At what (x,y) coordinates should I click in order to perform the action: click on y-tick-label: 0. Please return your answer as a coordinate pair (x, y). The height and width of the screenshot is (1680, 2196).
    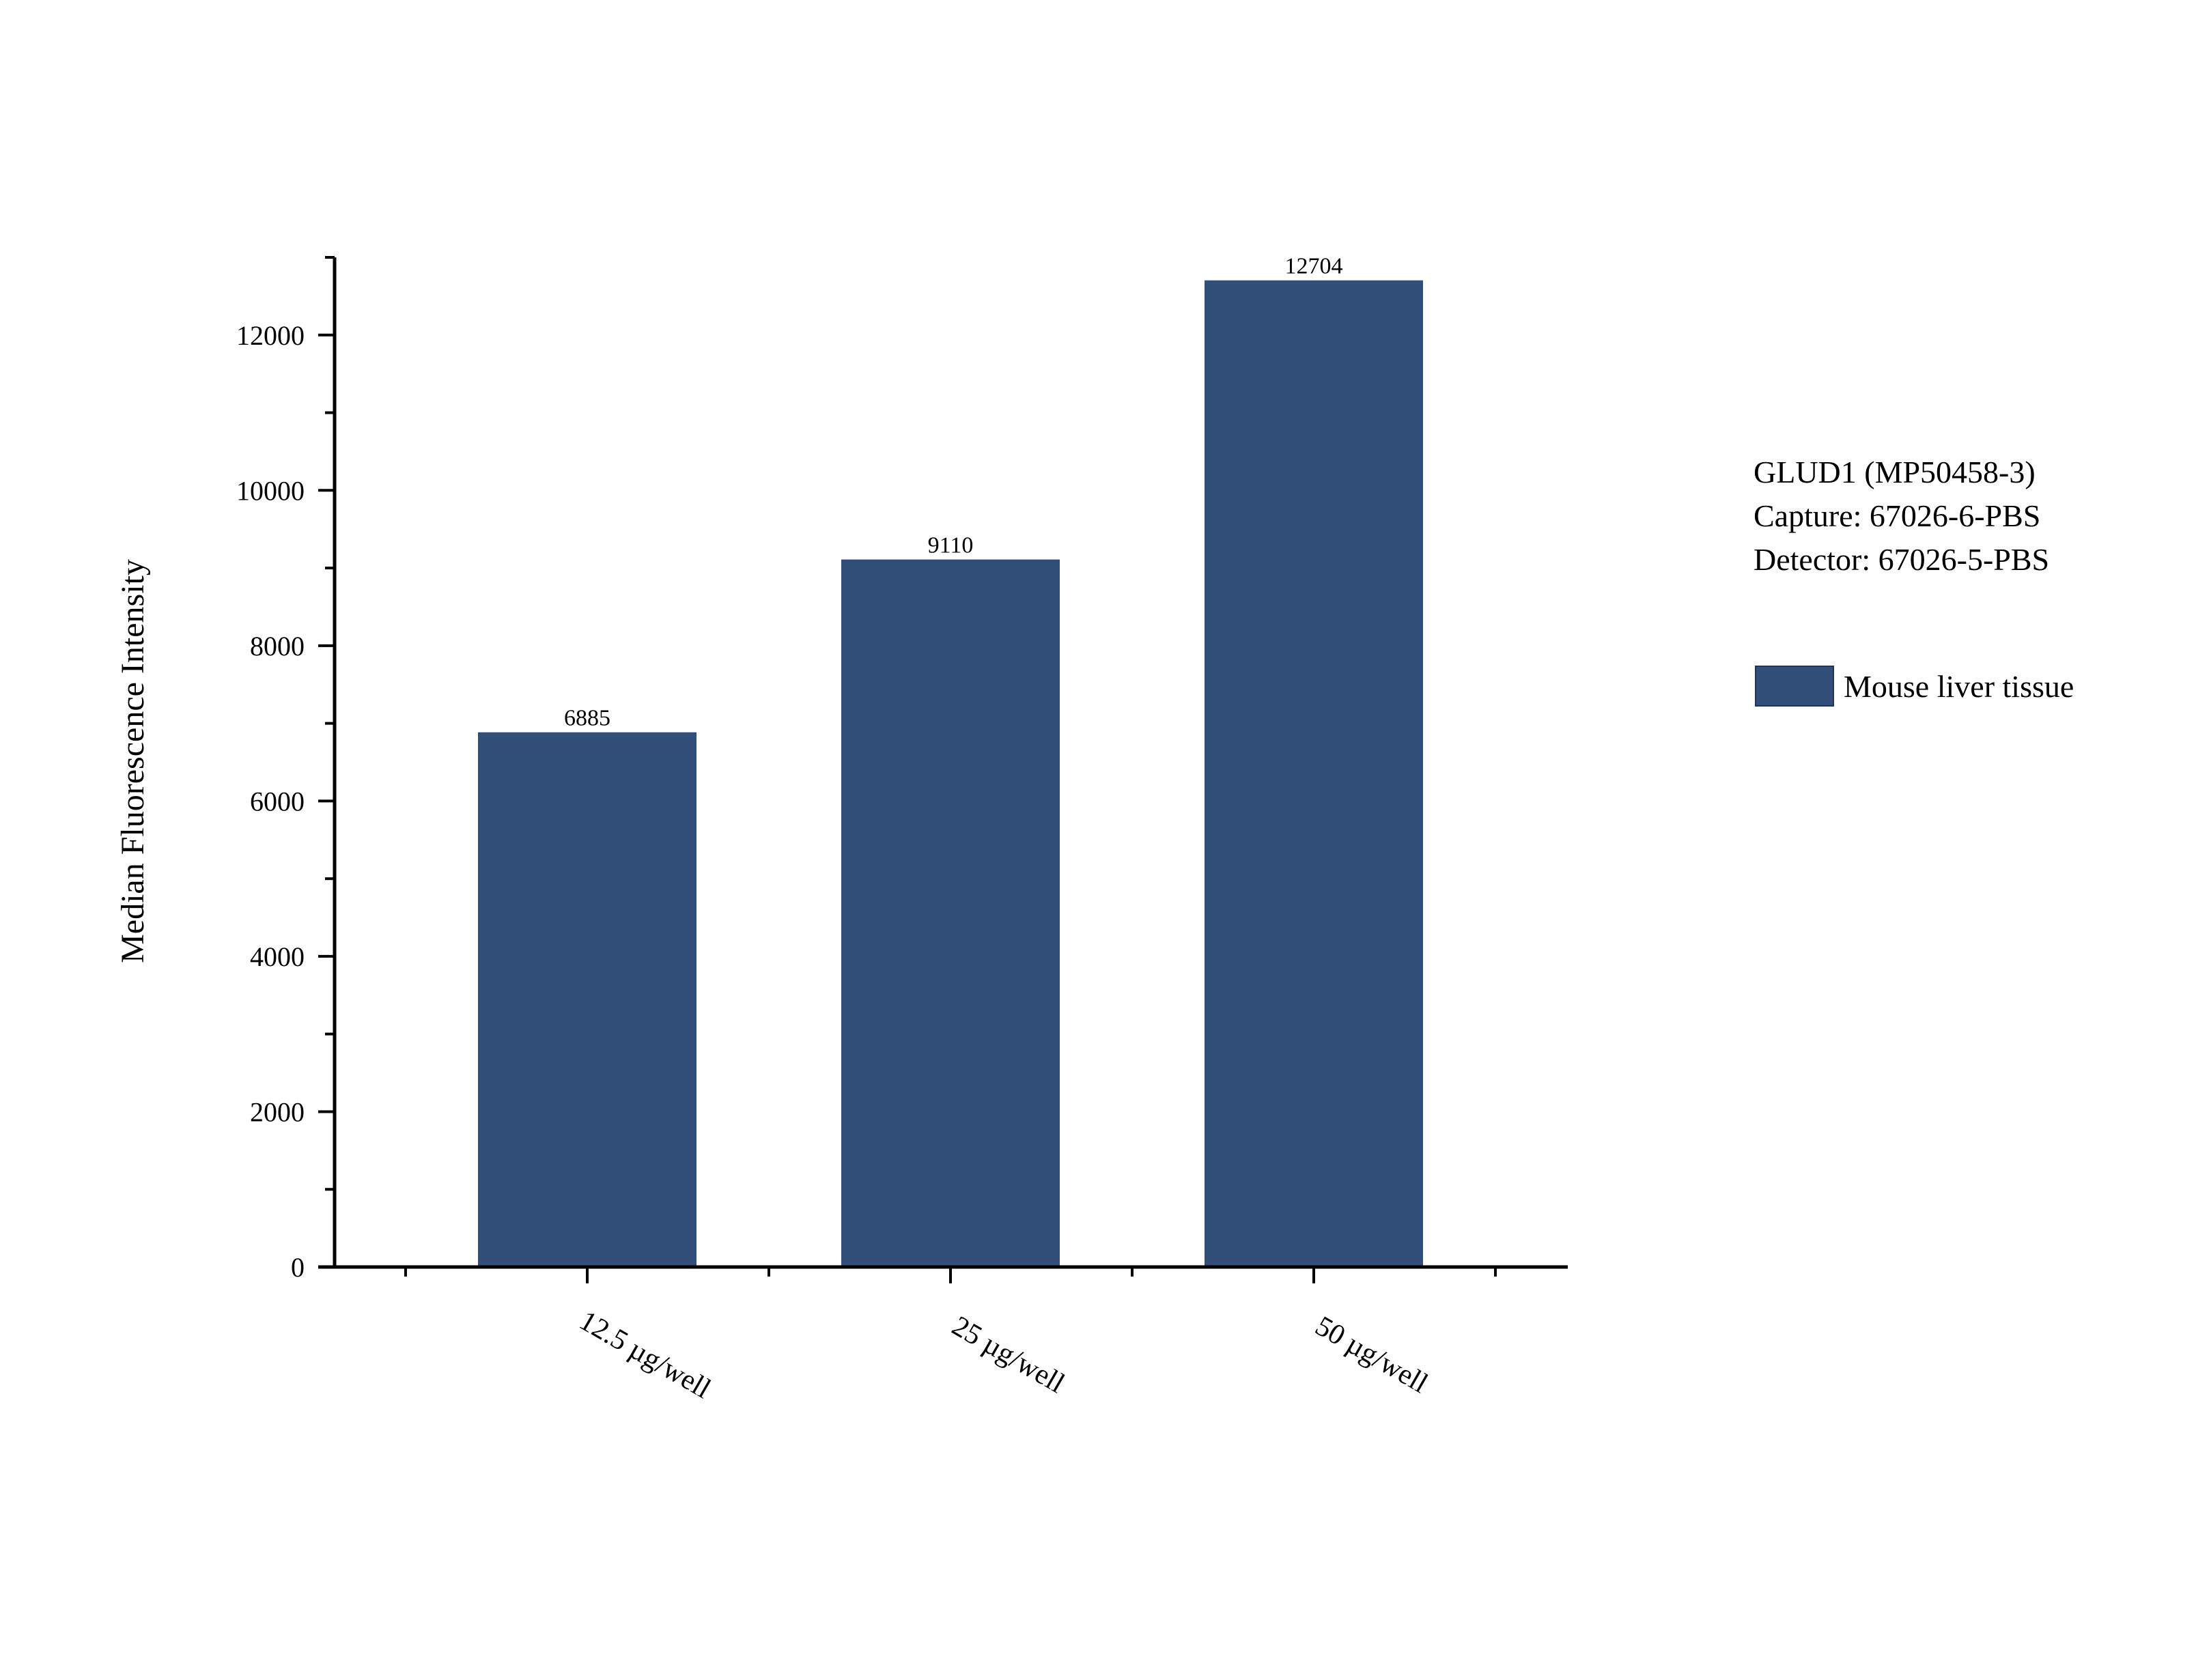
    Looking at the image, I should click on (298, 1267).